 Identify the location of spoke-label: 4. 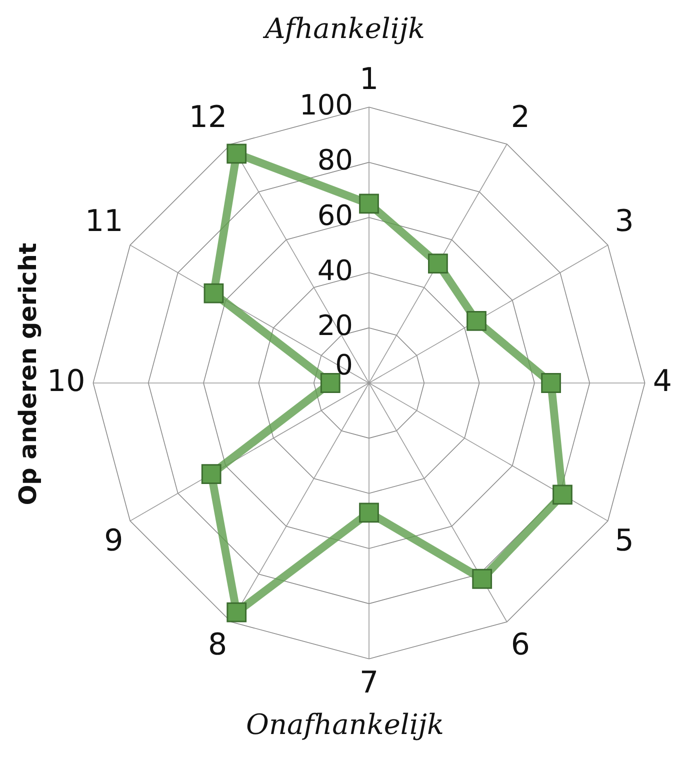
(662, 381).